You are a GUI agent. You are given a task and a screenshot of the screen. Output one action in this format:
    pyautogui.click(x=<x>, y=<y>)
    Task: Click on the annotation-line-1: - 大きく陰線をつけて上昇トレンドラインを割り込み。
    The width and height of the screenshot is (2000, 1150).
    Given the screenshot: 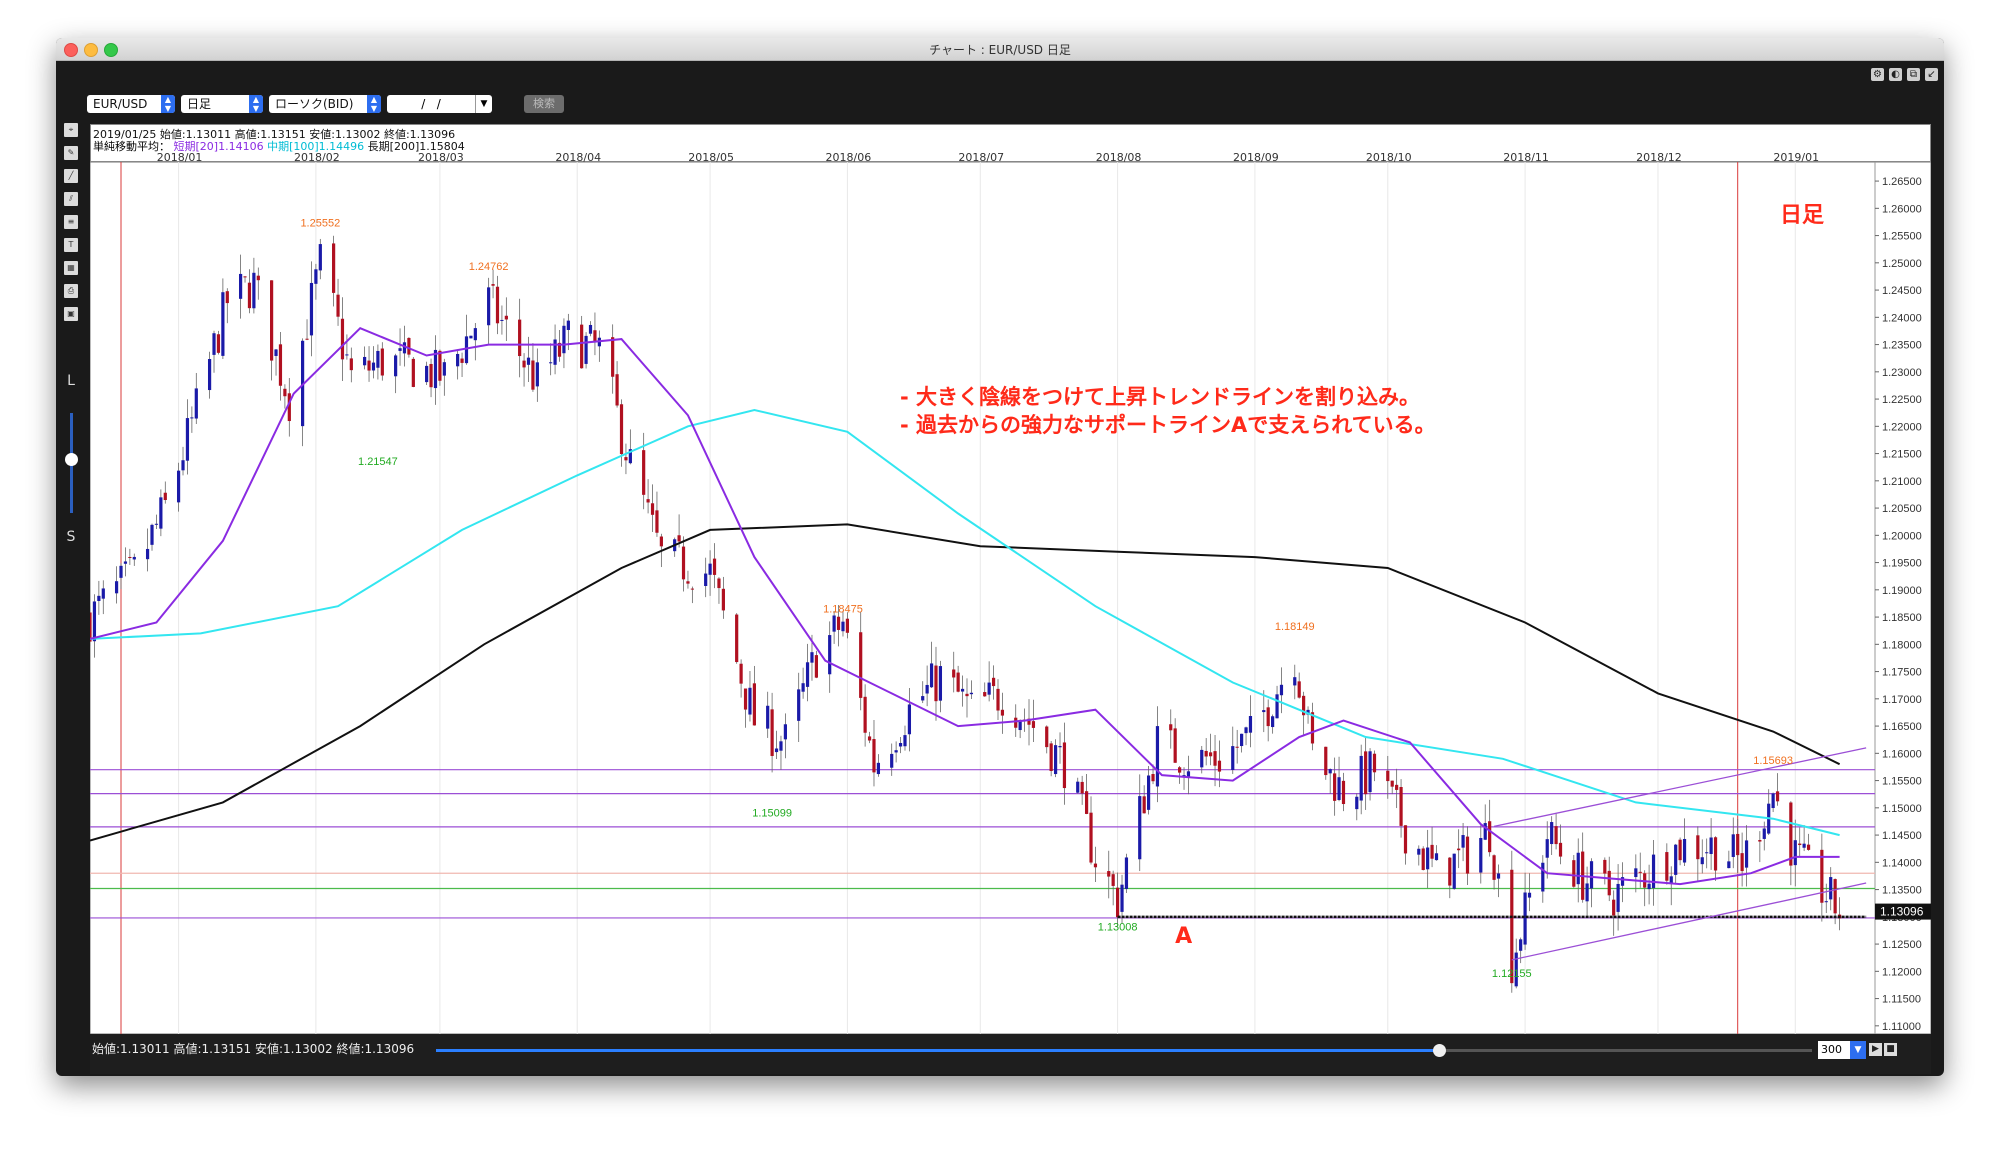 What is the action you would take?
    pyautogui.click(x=1160, y=397)
    